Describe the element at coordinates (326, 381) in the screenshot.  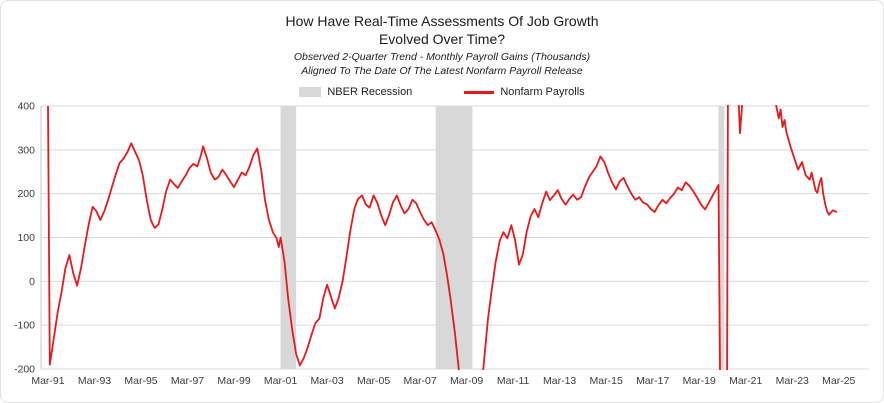
I see `x-tick-label: Mar-03` at that location.